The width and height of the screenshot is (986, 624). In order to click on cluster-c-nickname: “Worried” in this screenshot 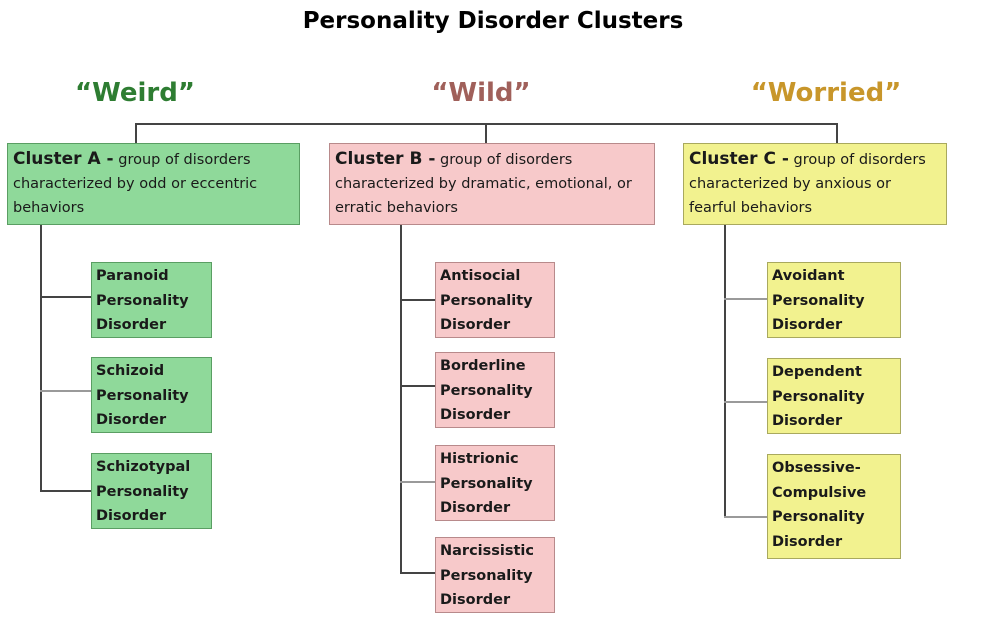, I will do `click(826, 93)`.